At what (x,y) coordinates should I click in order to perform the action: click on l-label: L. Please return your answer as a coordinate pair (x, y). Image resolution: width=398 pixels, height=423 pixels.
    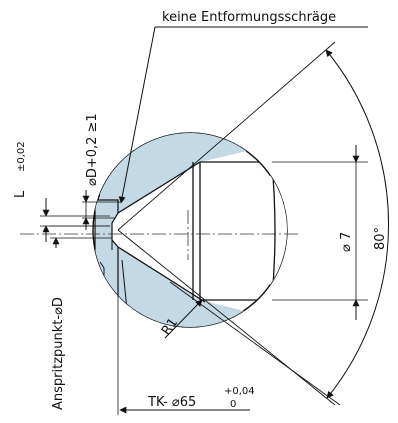
    Looking at the image, I should click on (20, 194).